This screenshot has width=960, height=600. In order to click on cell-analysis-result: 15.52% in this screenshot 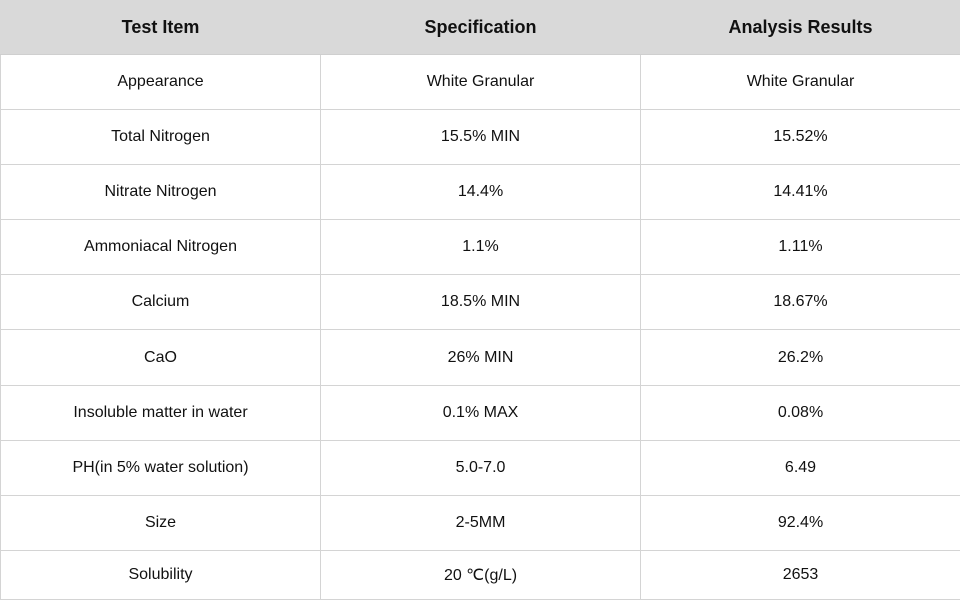, I will do `click(800, 137)`.